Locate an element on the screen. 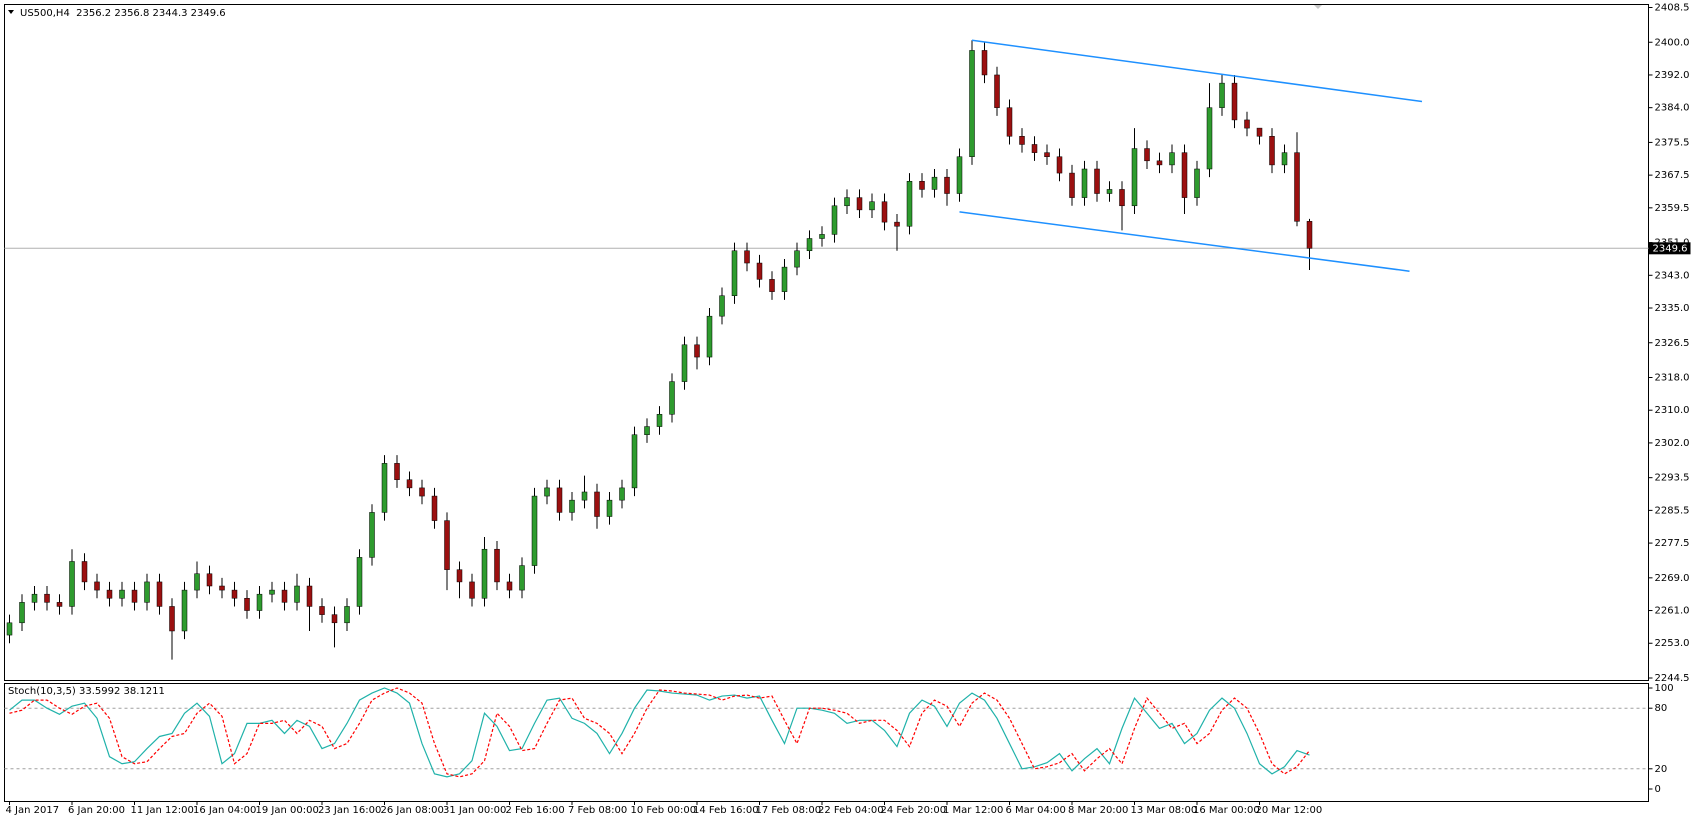 The width and height of the screenshot is (1692, 819). y-tick-label: 2285.5 is located at coordinates (1672, 510).